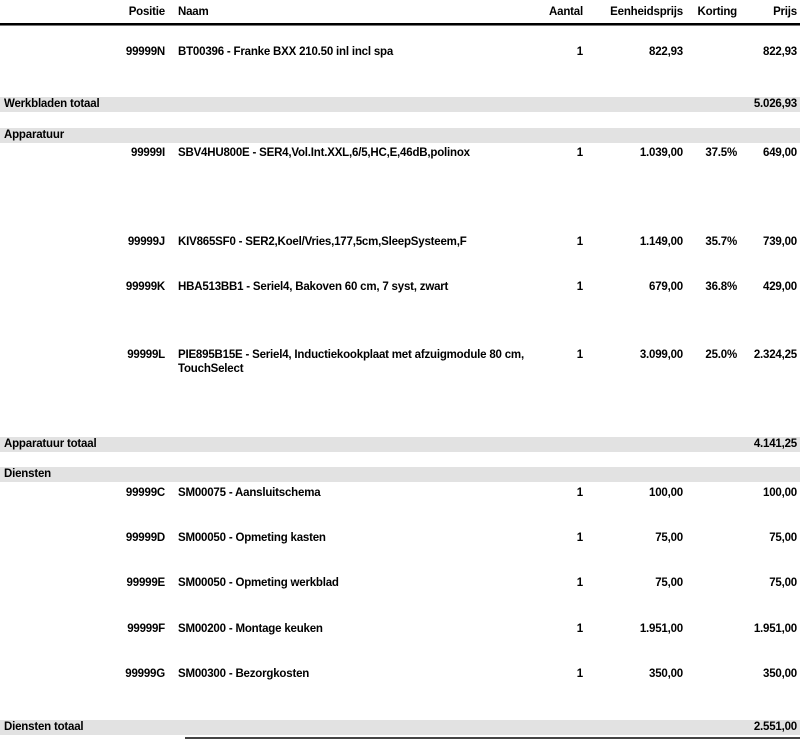  What do you see at coordinates (250, 629) in the screenshot?
I see `naam-cell: SM00200 - Montage keuken` at bounding box center [250, 629].